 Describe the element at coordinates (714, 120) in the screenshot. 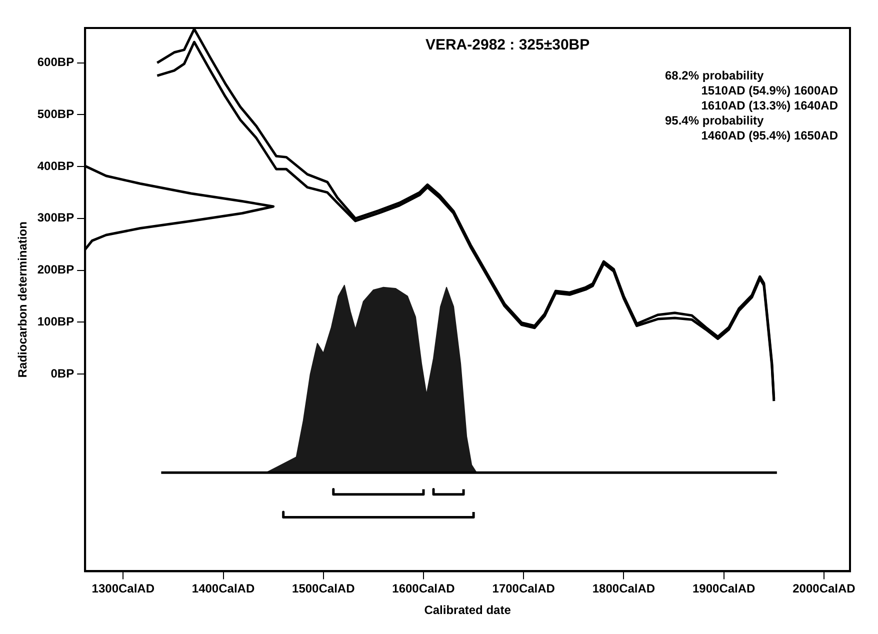

I see `annotation: 95.4% probability` at that location.